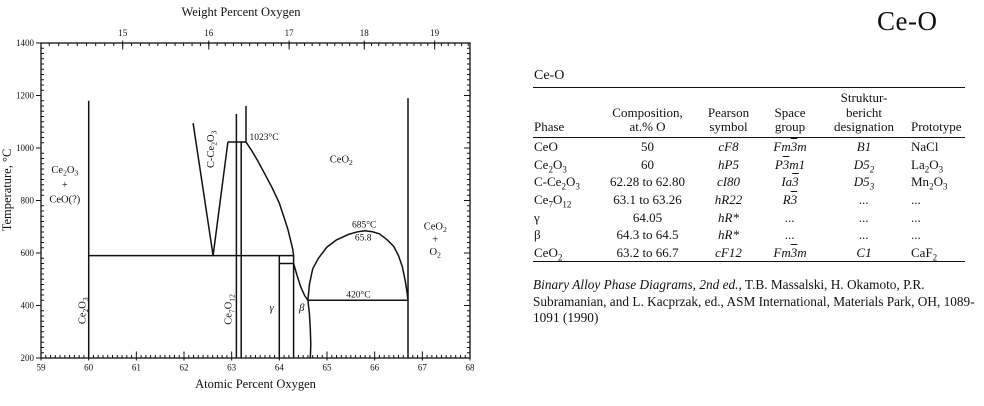  I want to click on table-cell: hR22, so click(728, 199).